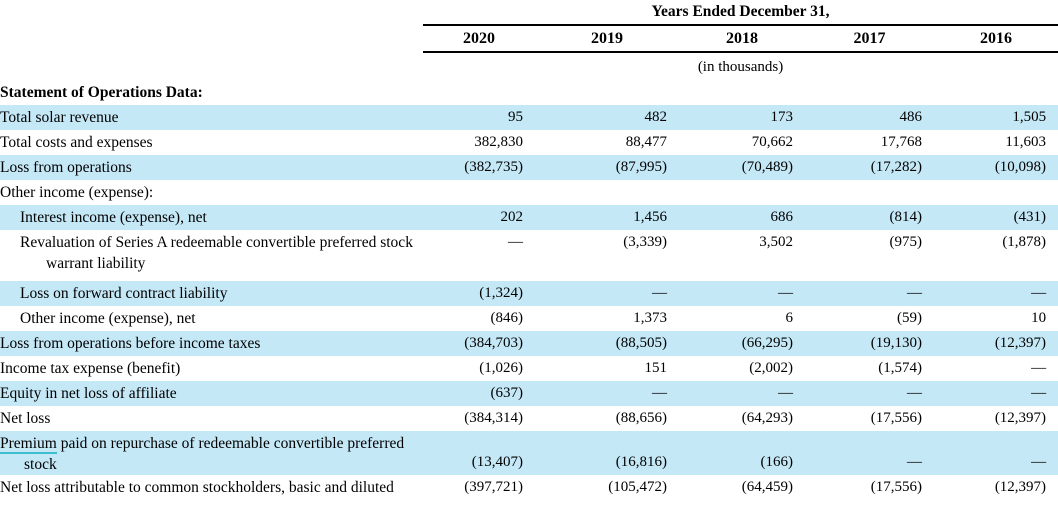 Image resolution: width=1058 pixels, height=522 pixels. Describe the element at coordinates (869, 343) in the screenshot. I see `value-cell: (19,130)` at that location.